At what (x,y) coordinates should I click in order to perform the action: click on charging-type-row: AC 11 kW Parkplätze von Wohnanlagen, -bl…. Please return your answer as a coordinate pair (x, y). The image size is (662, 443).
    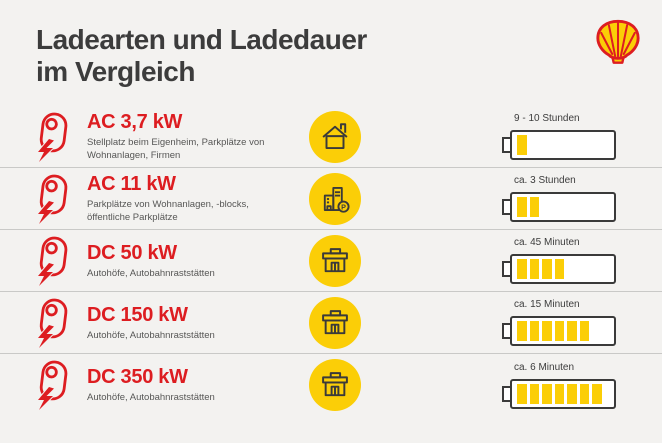
    Looking at the image, I should click on (331, 199).